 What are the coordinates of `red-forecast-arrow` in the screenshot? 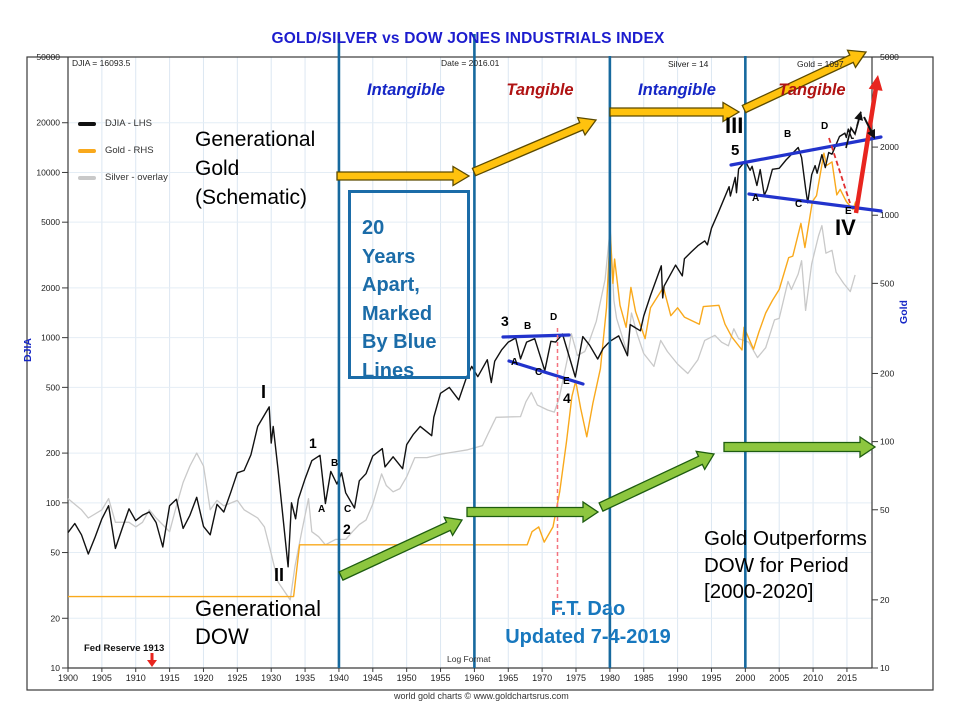 It's located at (868, 144).